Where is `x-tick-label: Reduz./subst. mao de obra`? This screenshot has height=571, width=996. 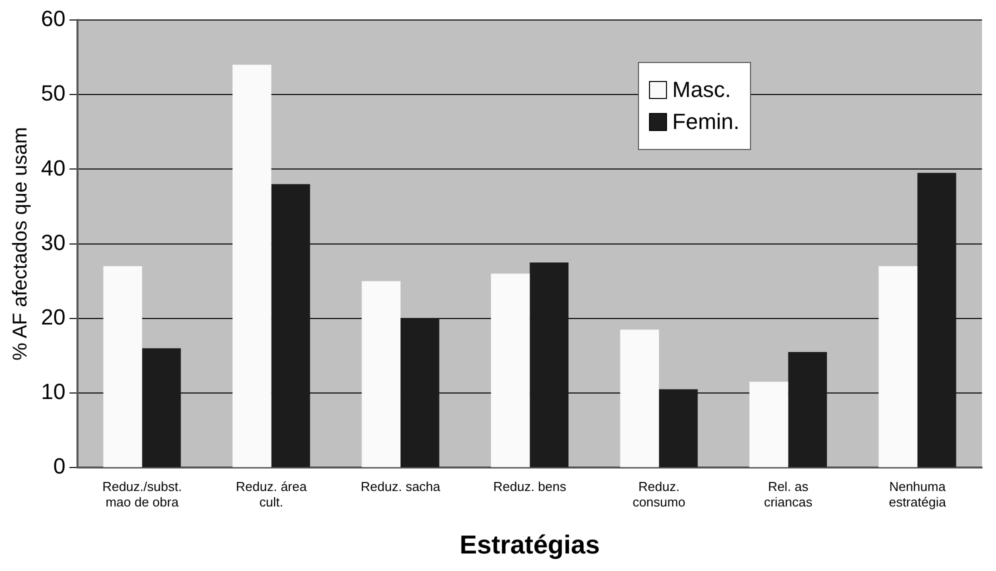
x-tick-label: Reduz./subst. mao de obra is located at coordinates (142, 494).